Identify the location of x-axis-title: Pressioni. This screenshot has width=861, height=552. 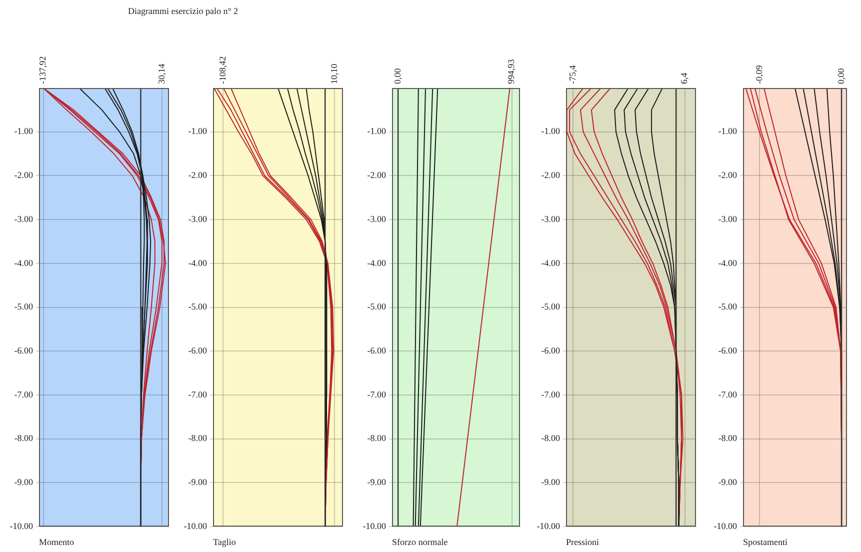
(583, 542).